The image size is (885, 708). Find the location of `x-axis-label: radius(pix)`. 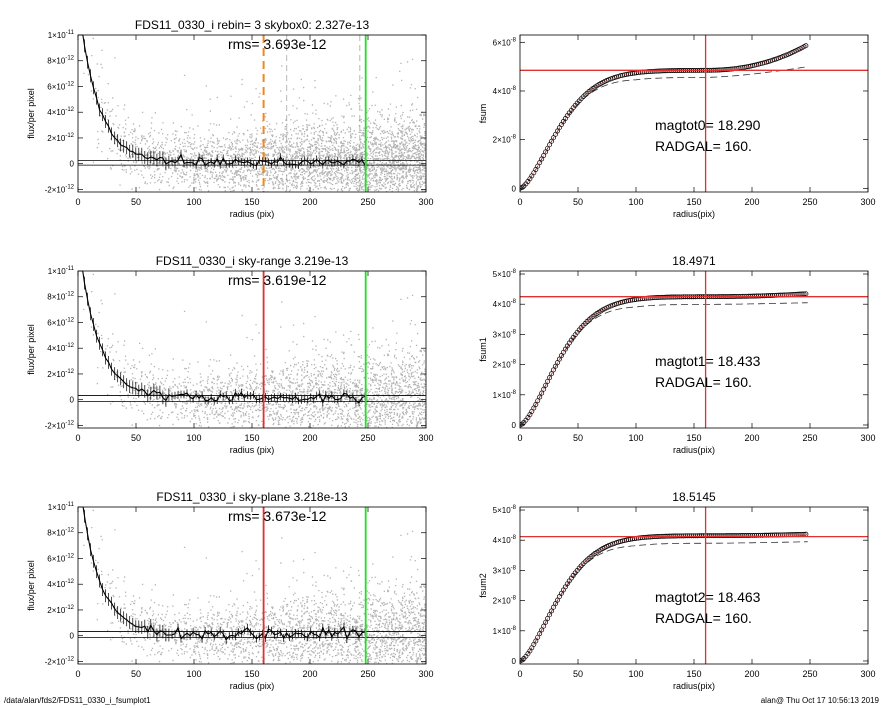

x-axis-label: radius(pix) is located at coordinates (694, 450).